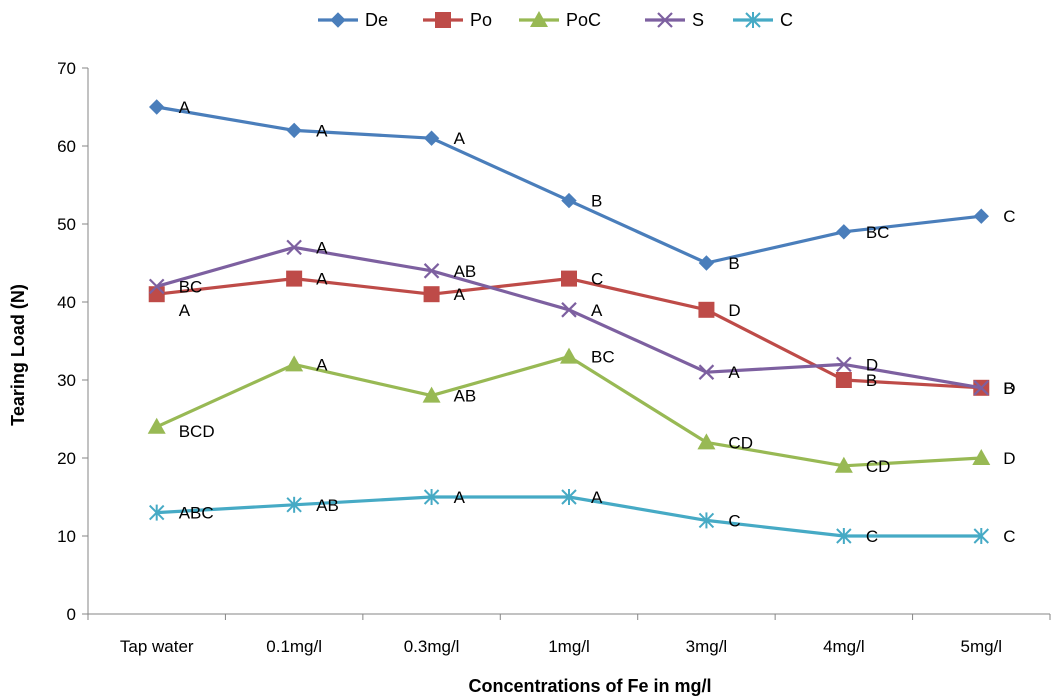  What do you see at coordinates (582, 517) in the screenshot?
I see `series-c: ABC AB A A C C C` at bounding box center [582, 517].